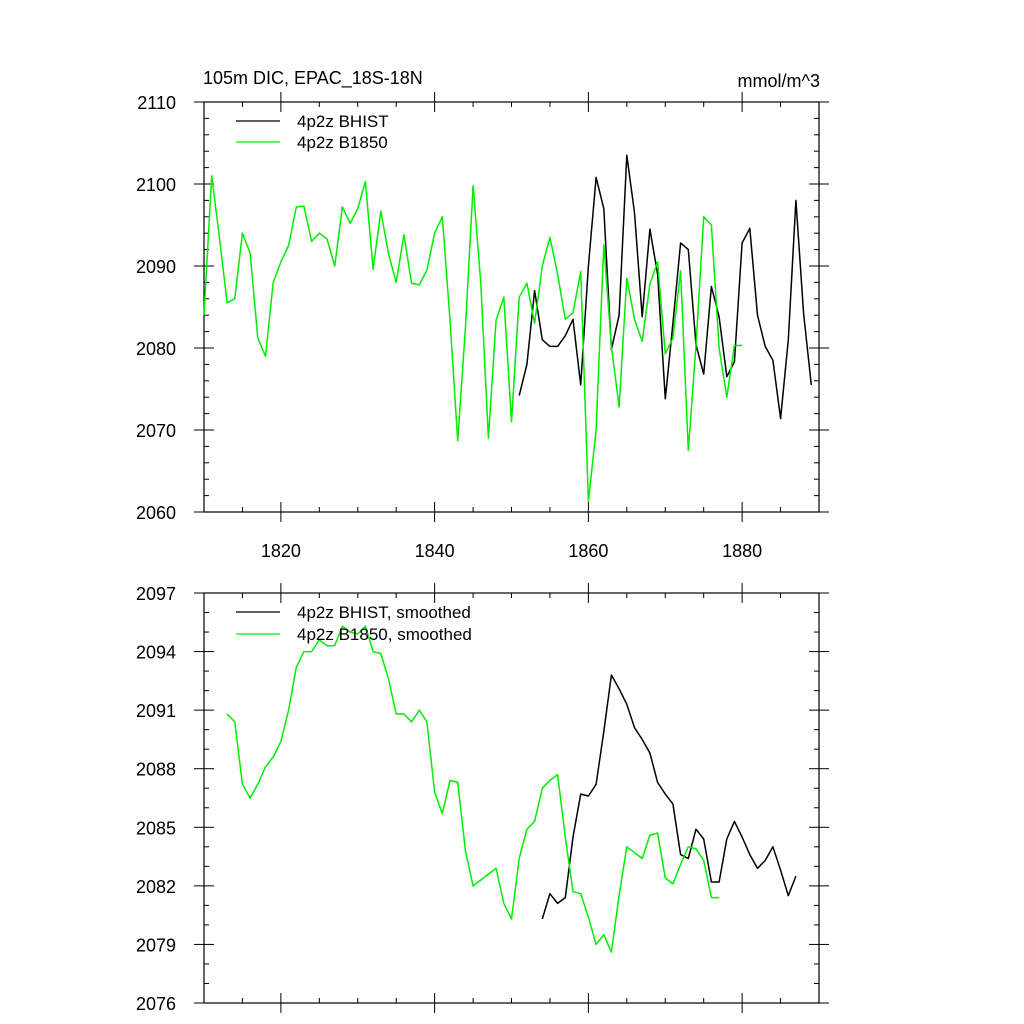 The height and width of the screenshot is (1024, 1024). What do you see at coordinates (312, 132) in the screenshot?
I see `top-legend: 4p2z BHIST 4p2z B1850` at bounding box center [312, 132].